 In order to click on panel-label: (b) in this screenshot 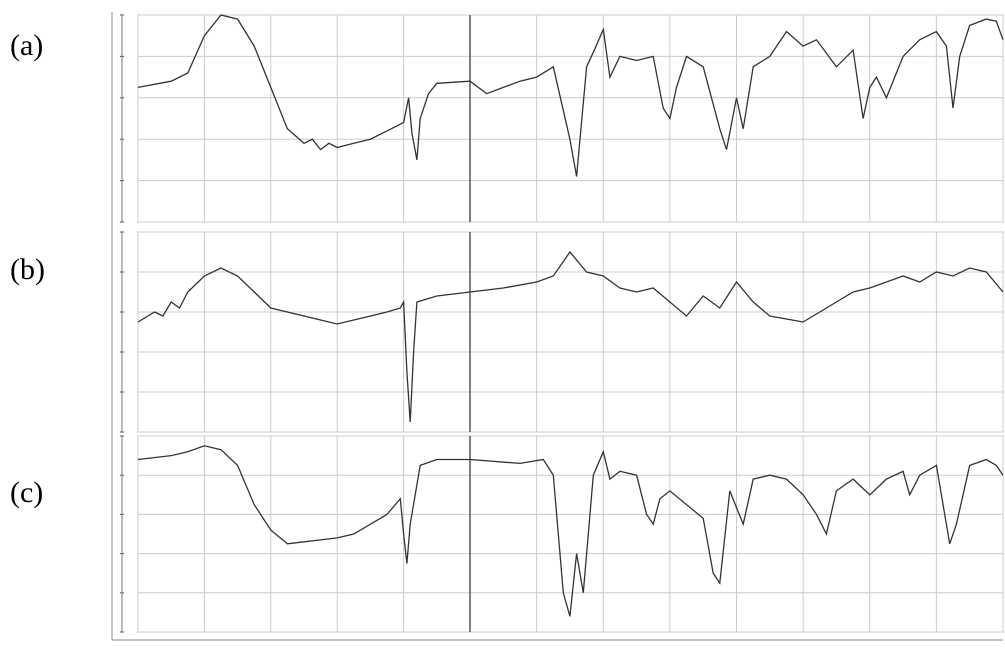, I will do `click(27, 269)`.